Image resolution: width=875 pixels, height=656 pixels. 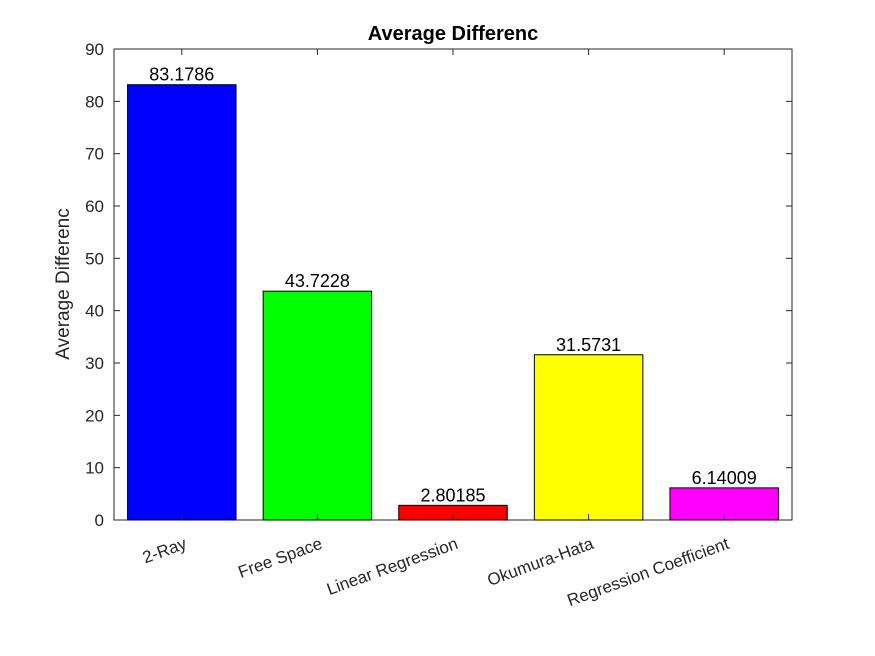 What do you see at coordinates (99, 520) in the screenshot?
I see `y-tick-label: 0` at bounding box center [99, 520].